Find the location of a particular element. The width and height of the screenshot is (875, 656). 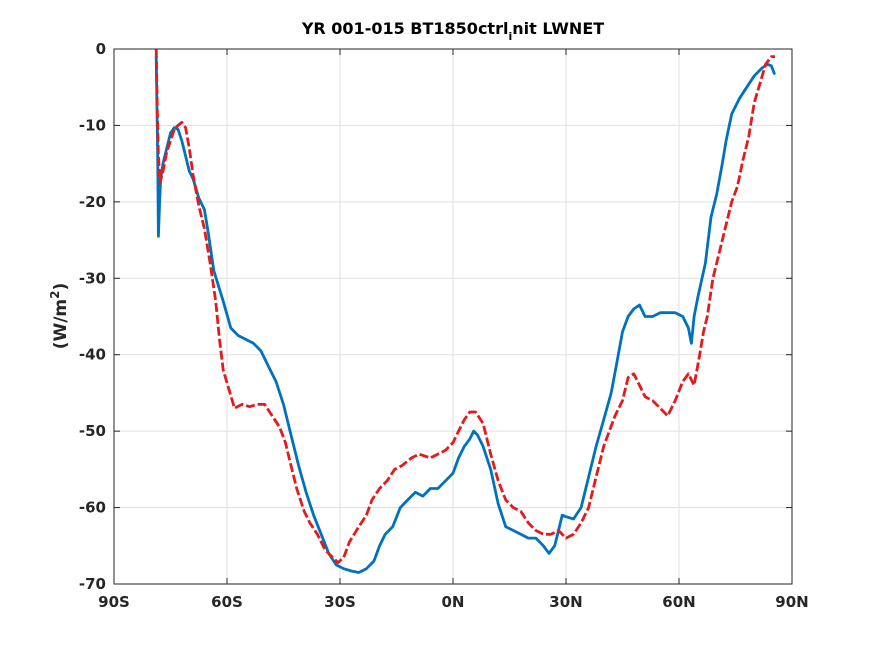

y-tick-label: -60 is located at coordinates (92, 508).